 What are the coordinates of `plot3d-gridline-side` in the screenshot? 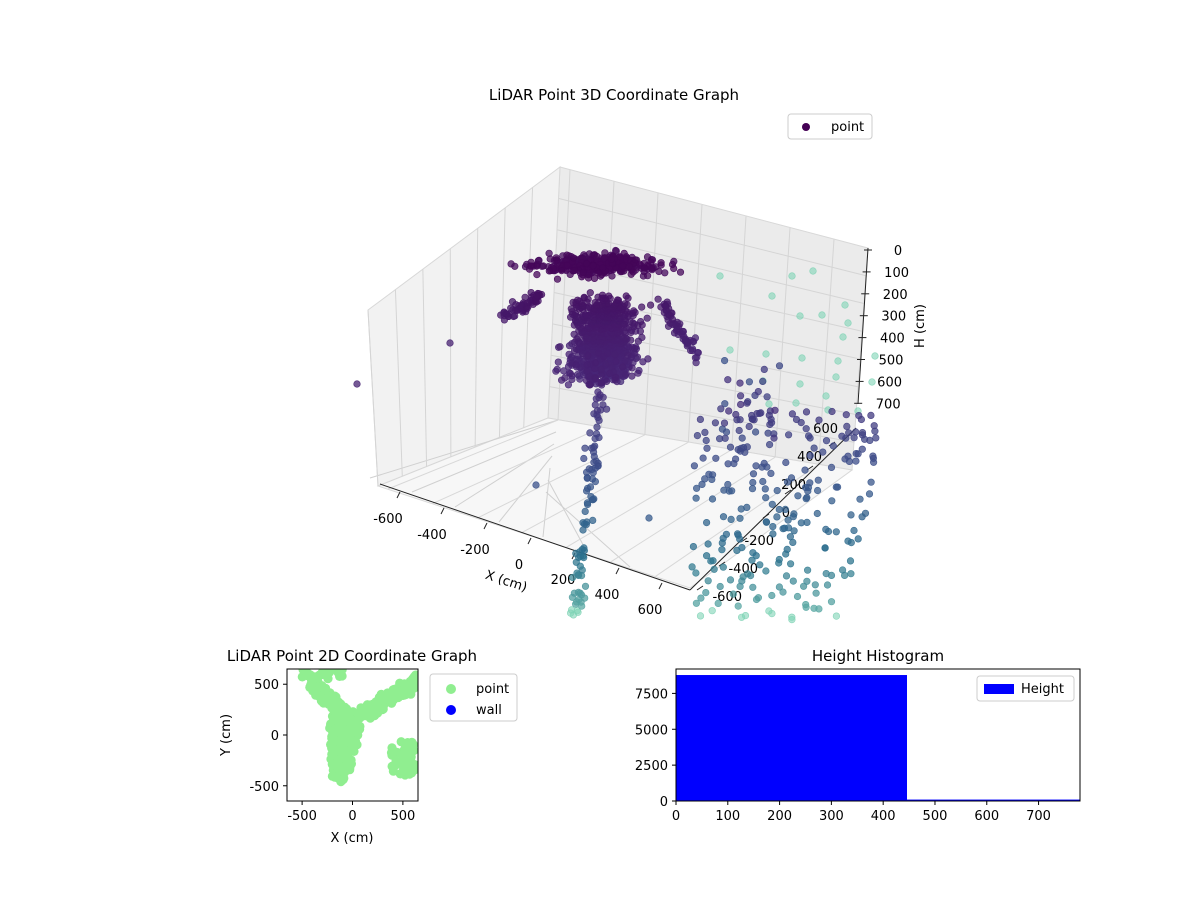 It's located at (425, 368).